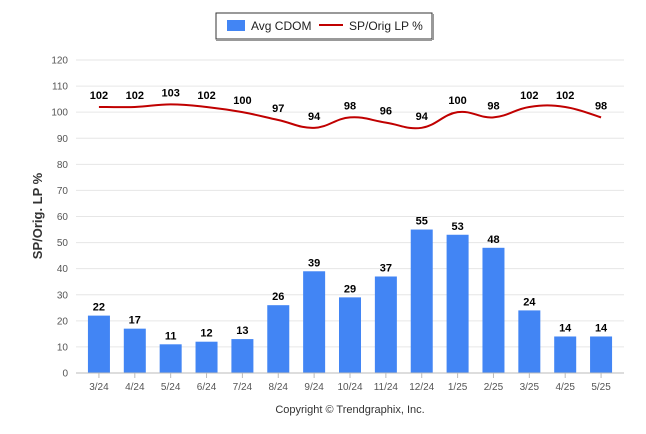  Describe the element at coordinates (421, 387) in the screenshot. I see `x-tick-label: 12/24` at that location.